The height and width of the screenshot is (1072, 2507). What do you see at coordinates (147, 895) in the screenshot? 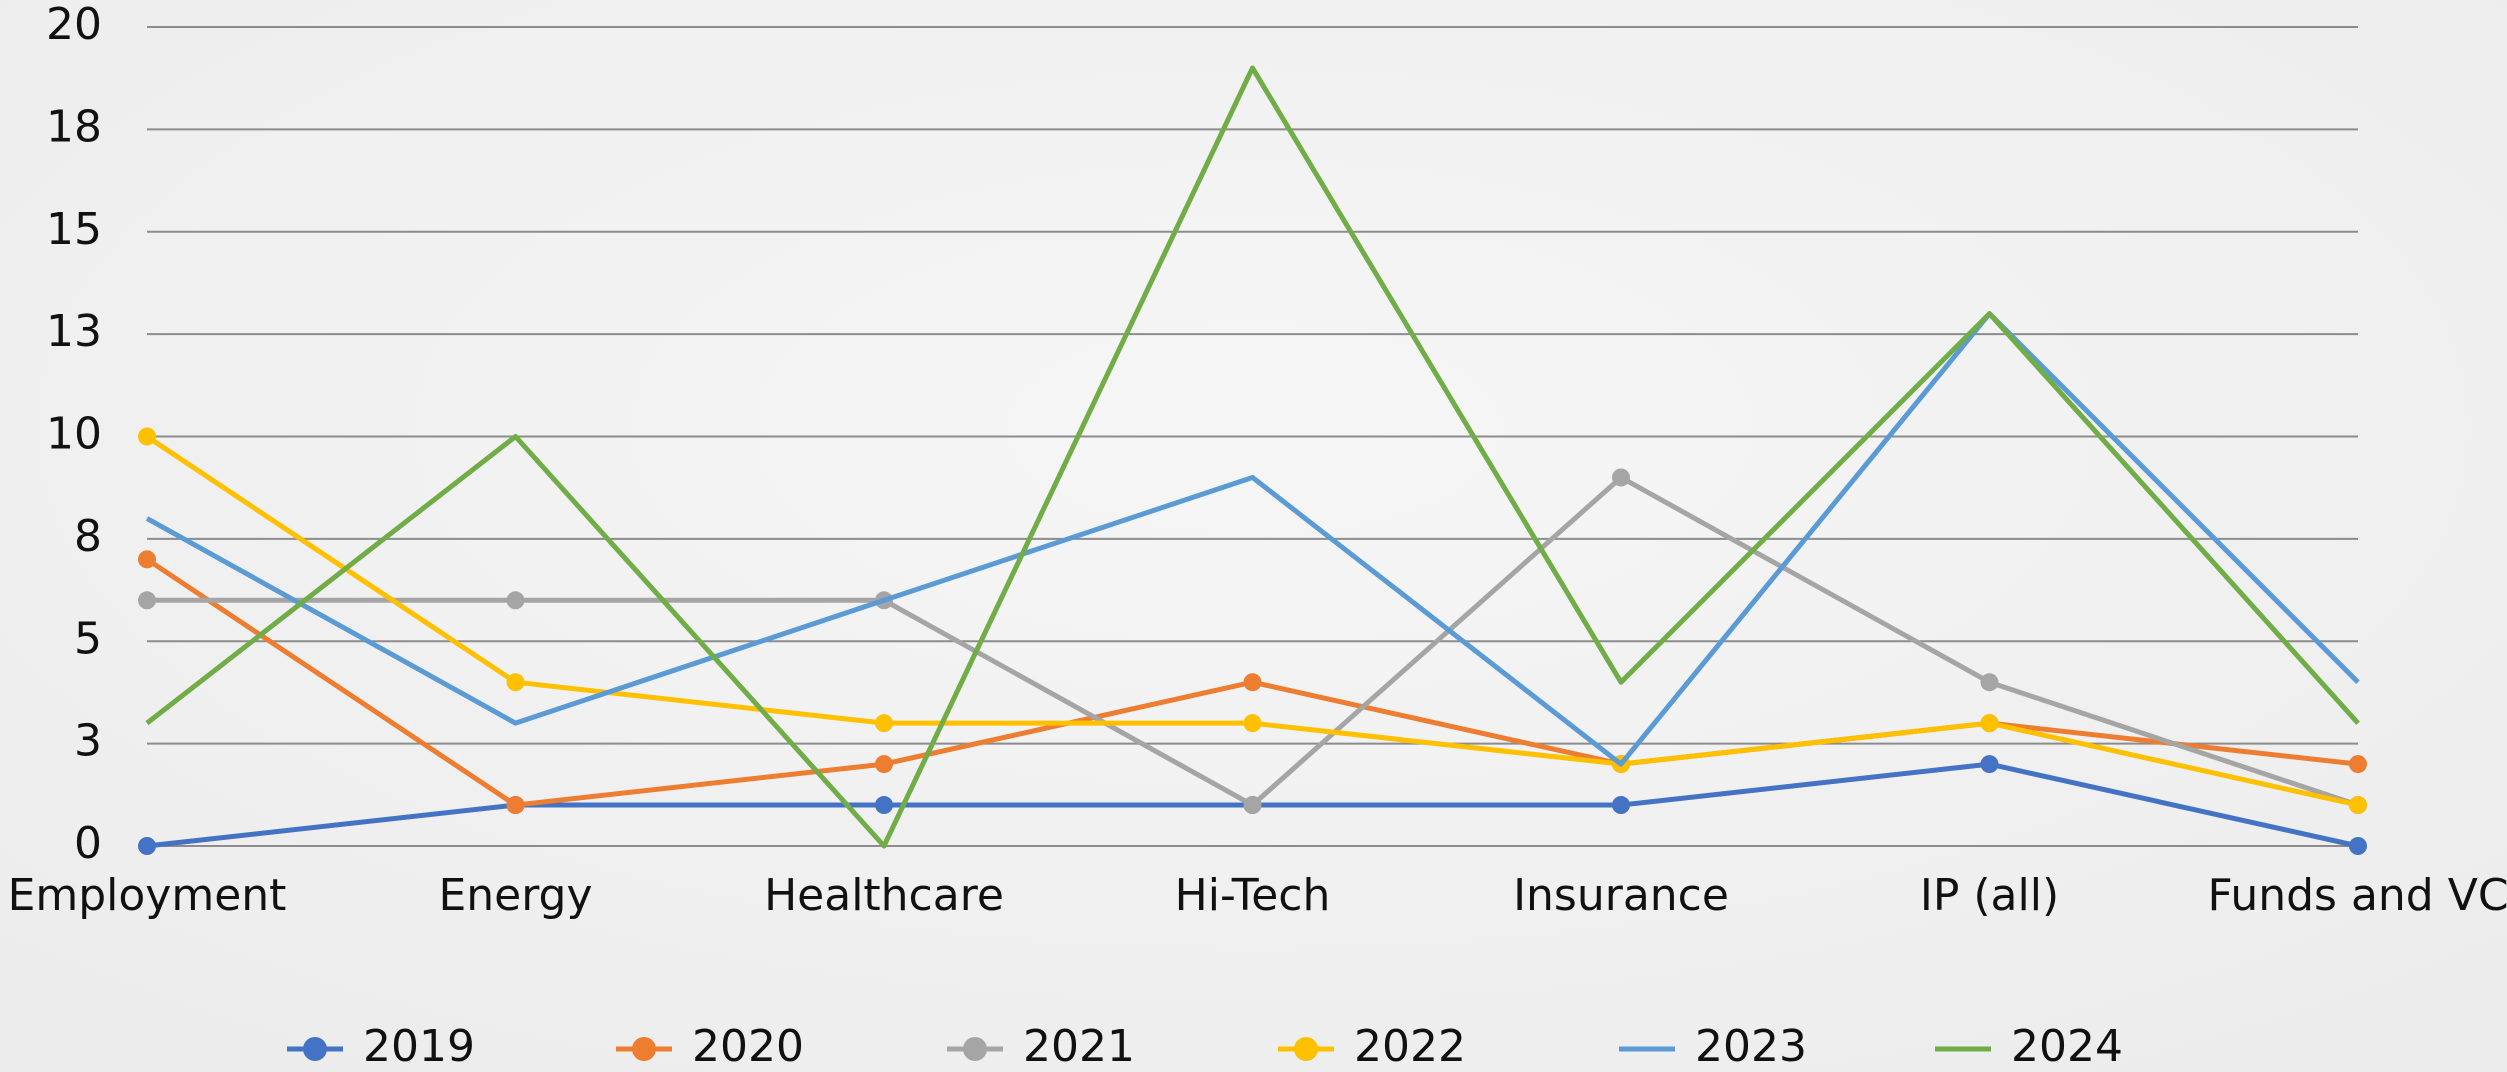
I see `x-tick-label: Employment` at bounding box center [147, 895].